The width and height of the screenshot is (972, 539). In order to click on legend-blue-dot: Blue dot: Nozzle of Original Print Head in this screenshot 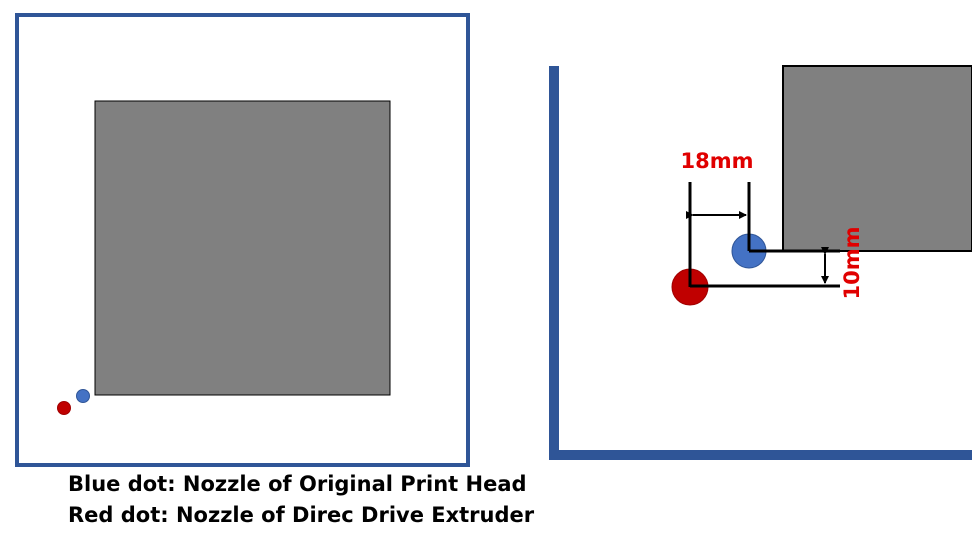, I will do `click(297, 484)`.